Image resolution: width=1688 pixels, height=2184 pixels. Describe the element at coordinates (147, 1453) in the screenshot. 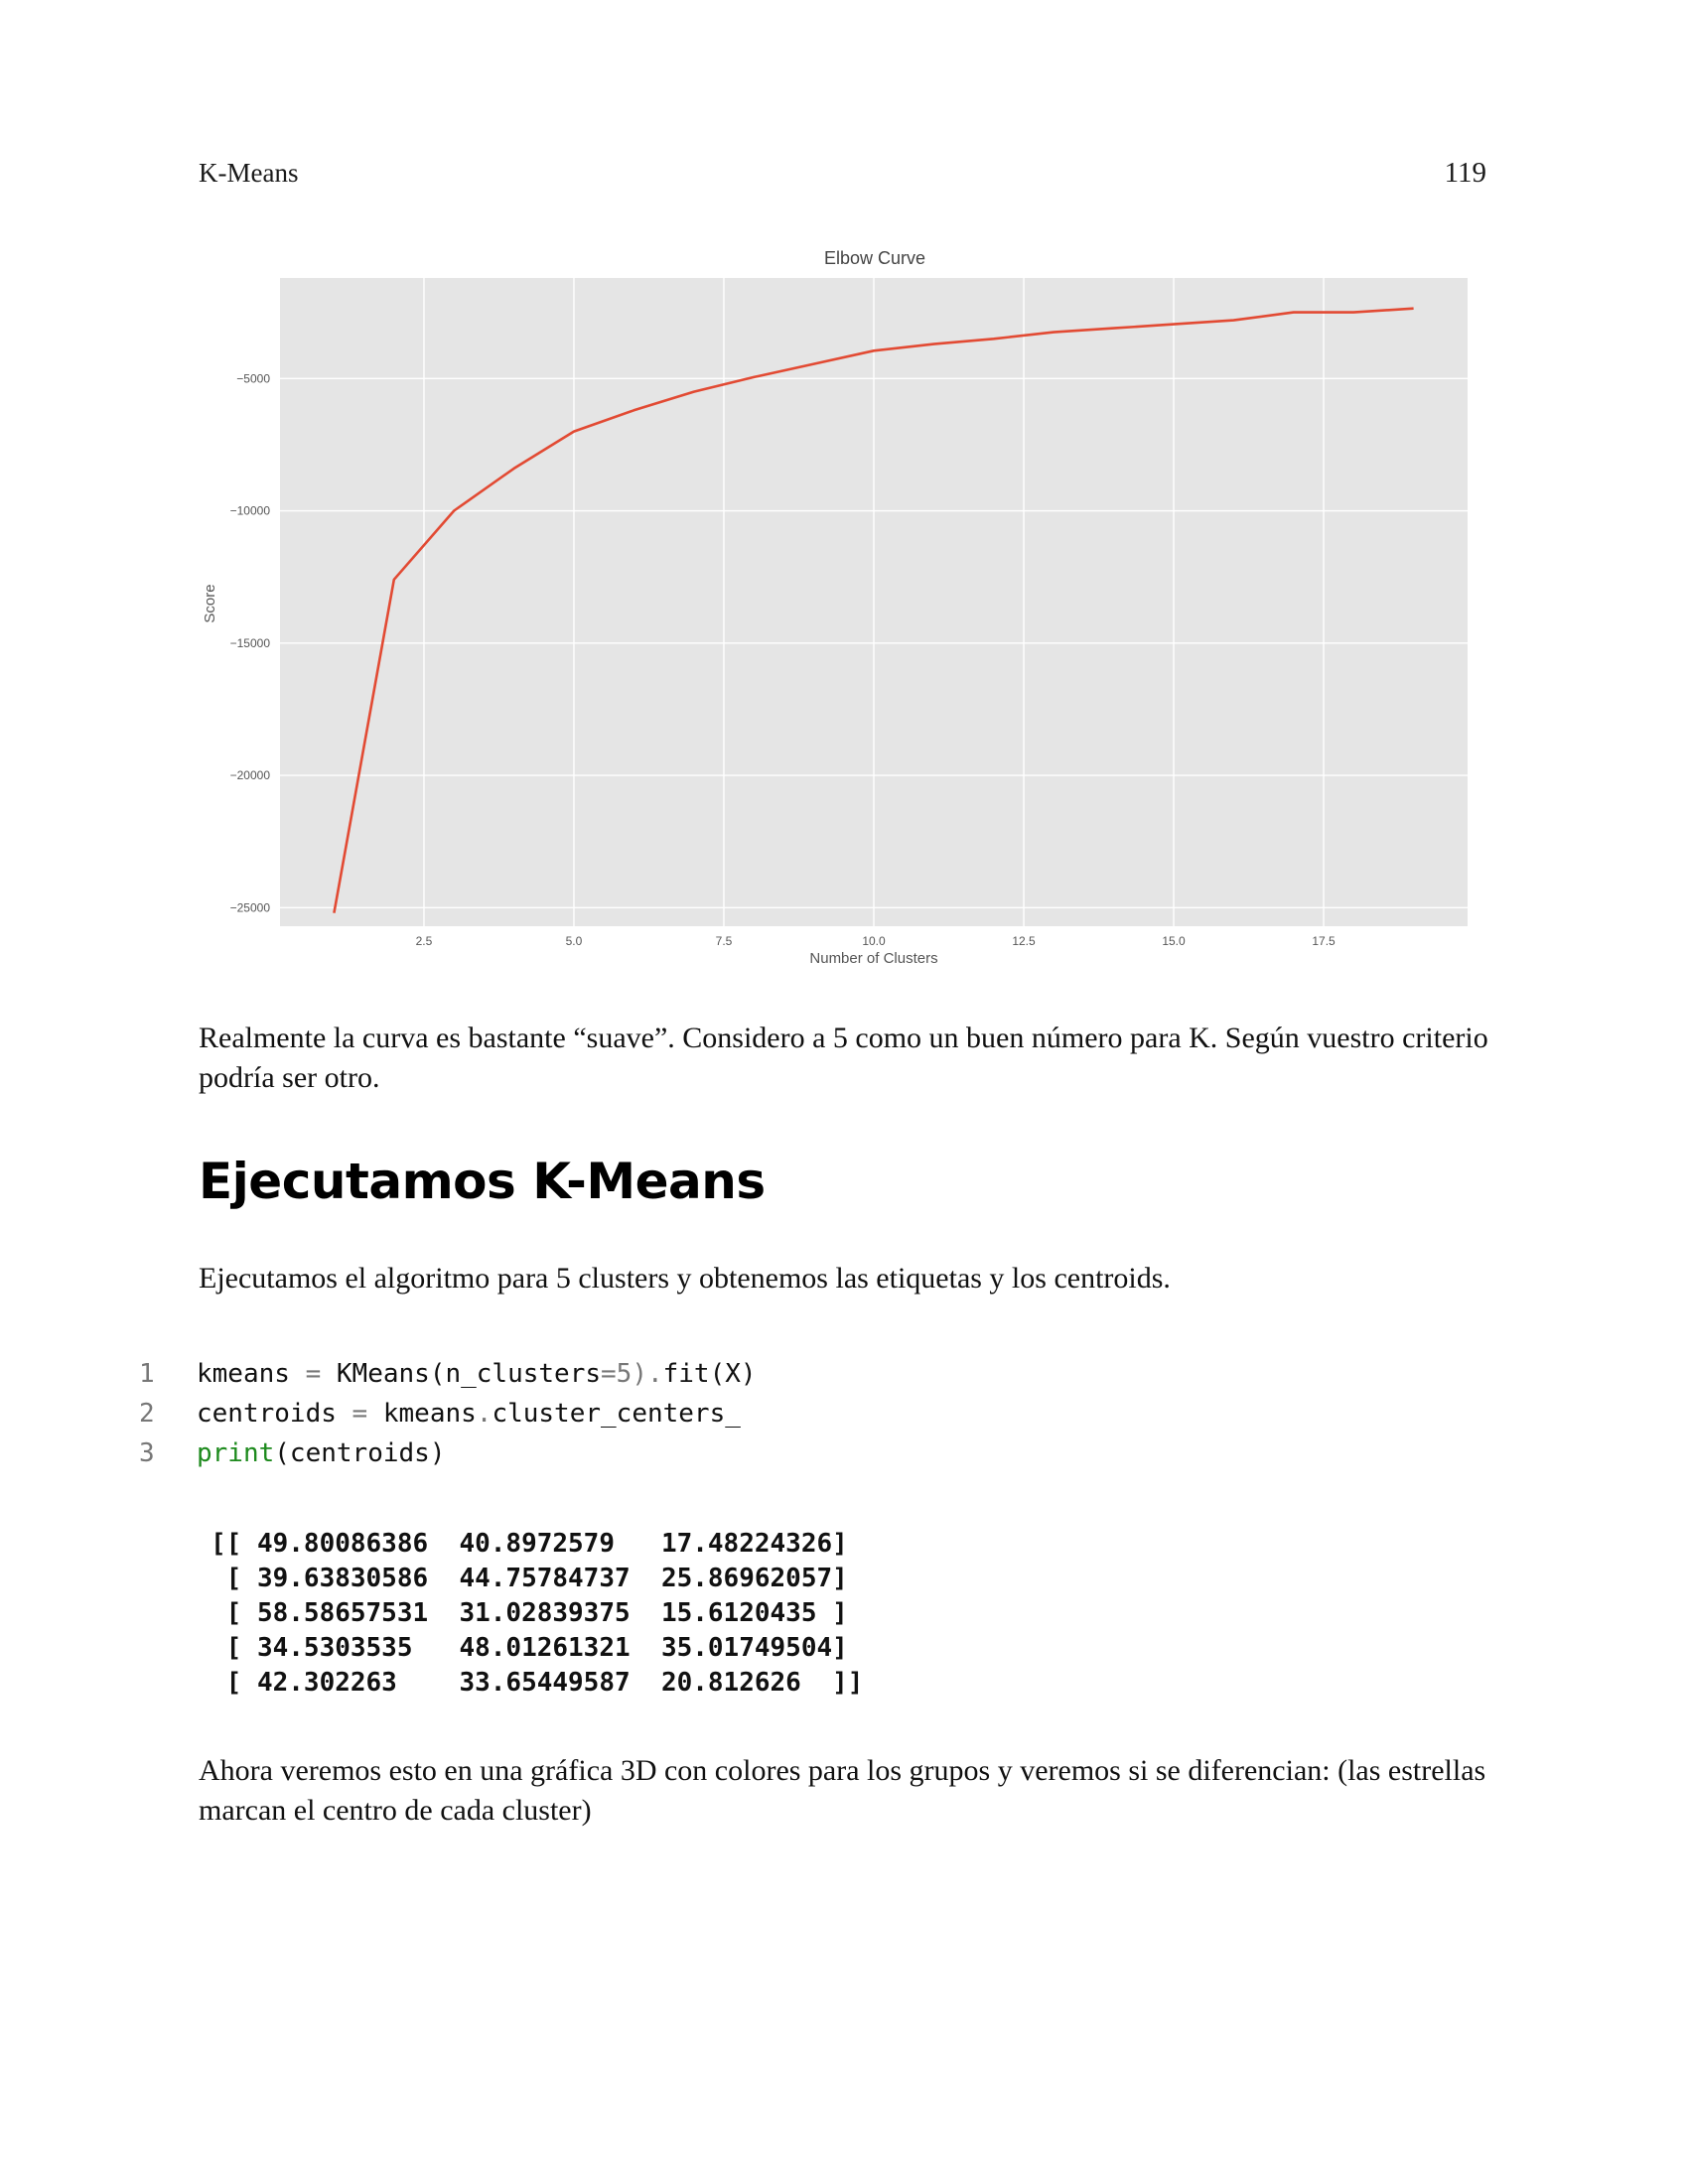

I see `line-number: 3` at that location.